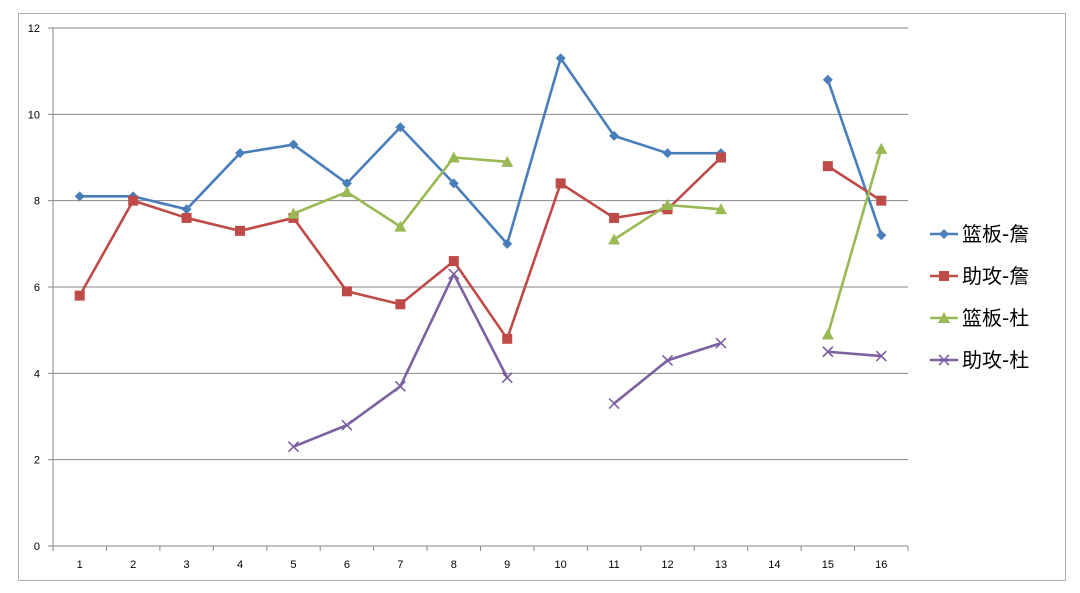 This screenshot has width=1080, height=593. What do you see at coordinates (454, 565) in the screenshot?
I see `x-tick-label: 8` at bounding box center [454, 565].